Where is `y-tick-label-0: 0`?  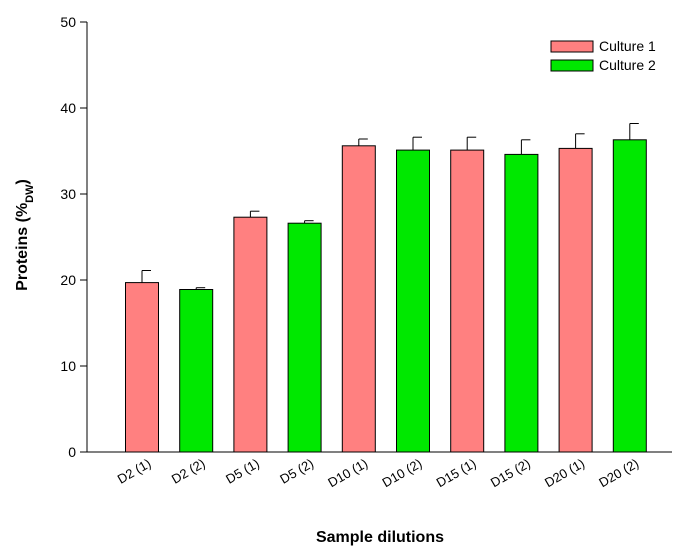 y-tick-label-0: 0 is located at coordinates (72, 452).